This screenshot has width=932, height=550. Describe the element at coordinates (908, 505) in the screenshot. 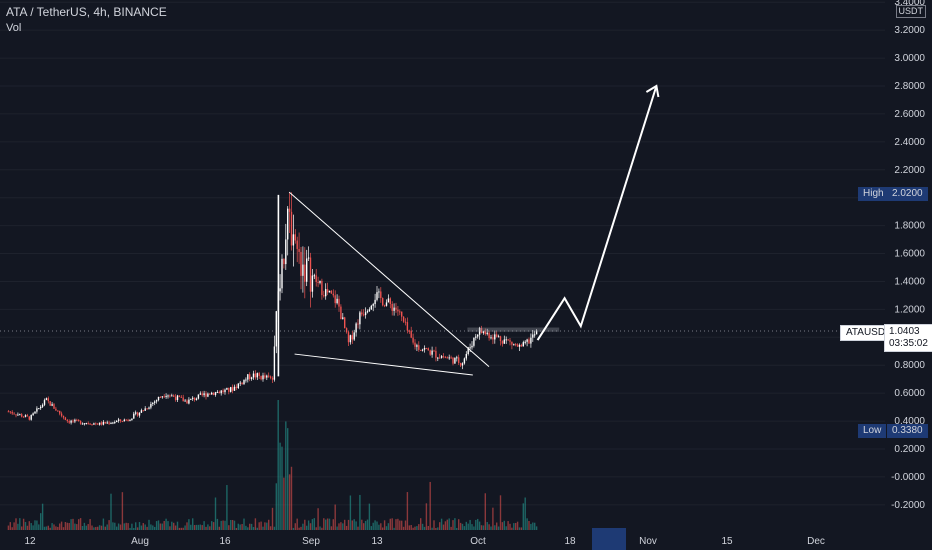

I see `y-tick-label: -0.2000` at that location.